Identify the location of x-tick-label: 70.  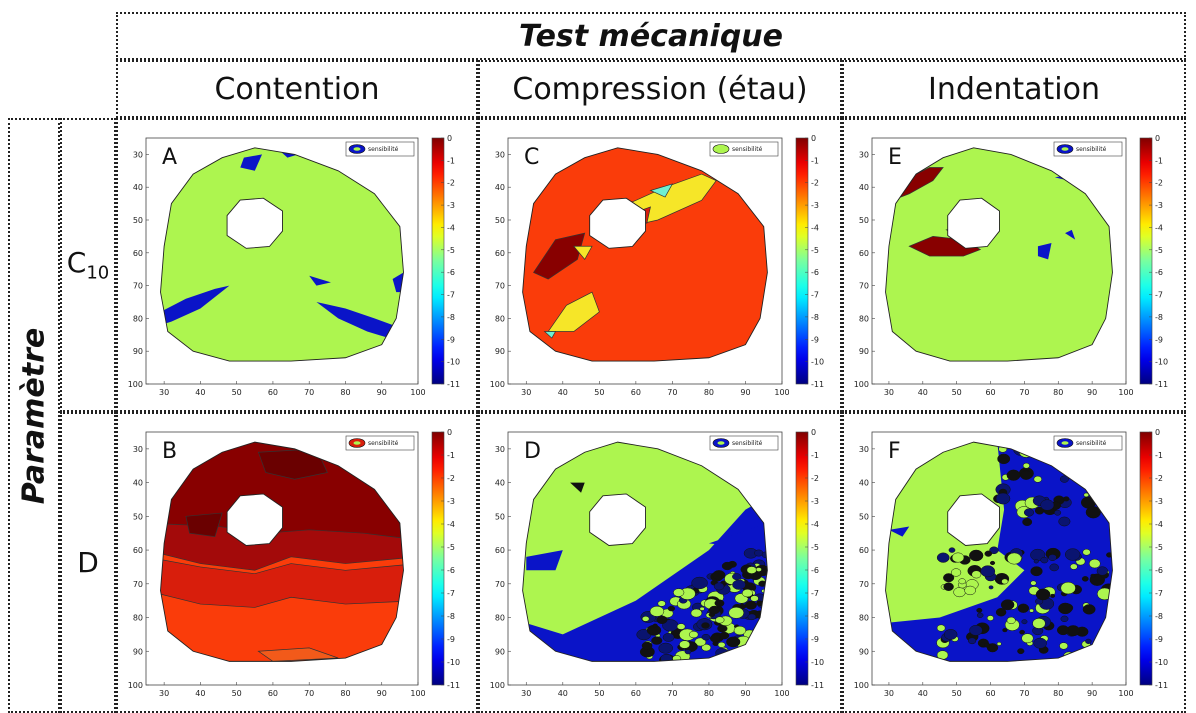
(309, 392).